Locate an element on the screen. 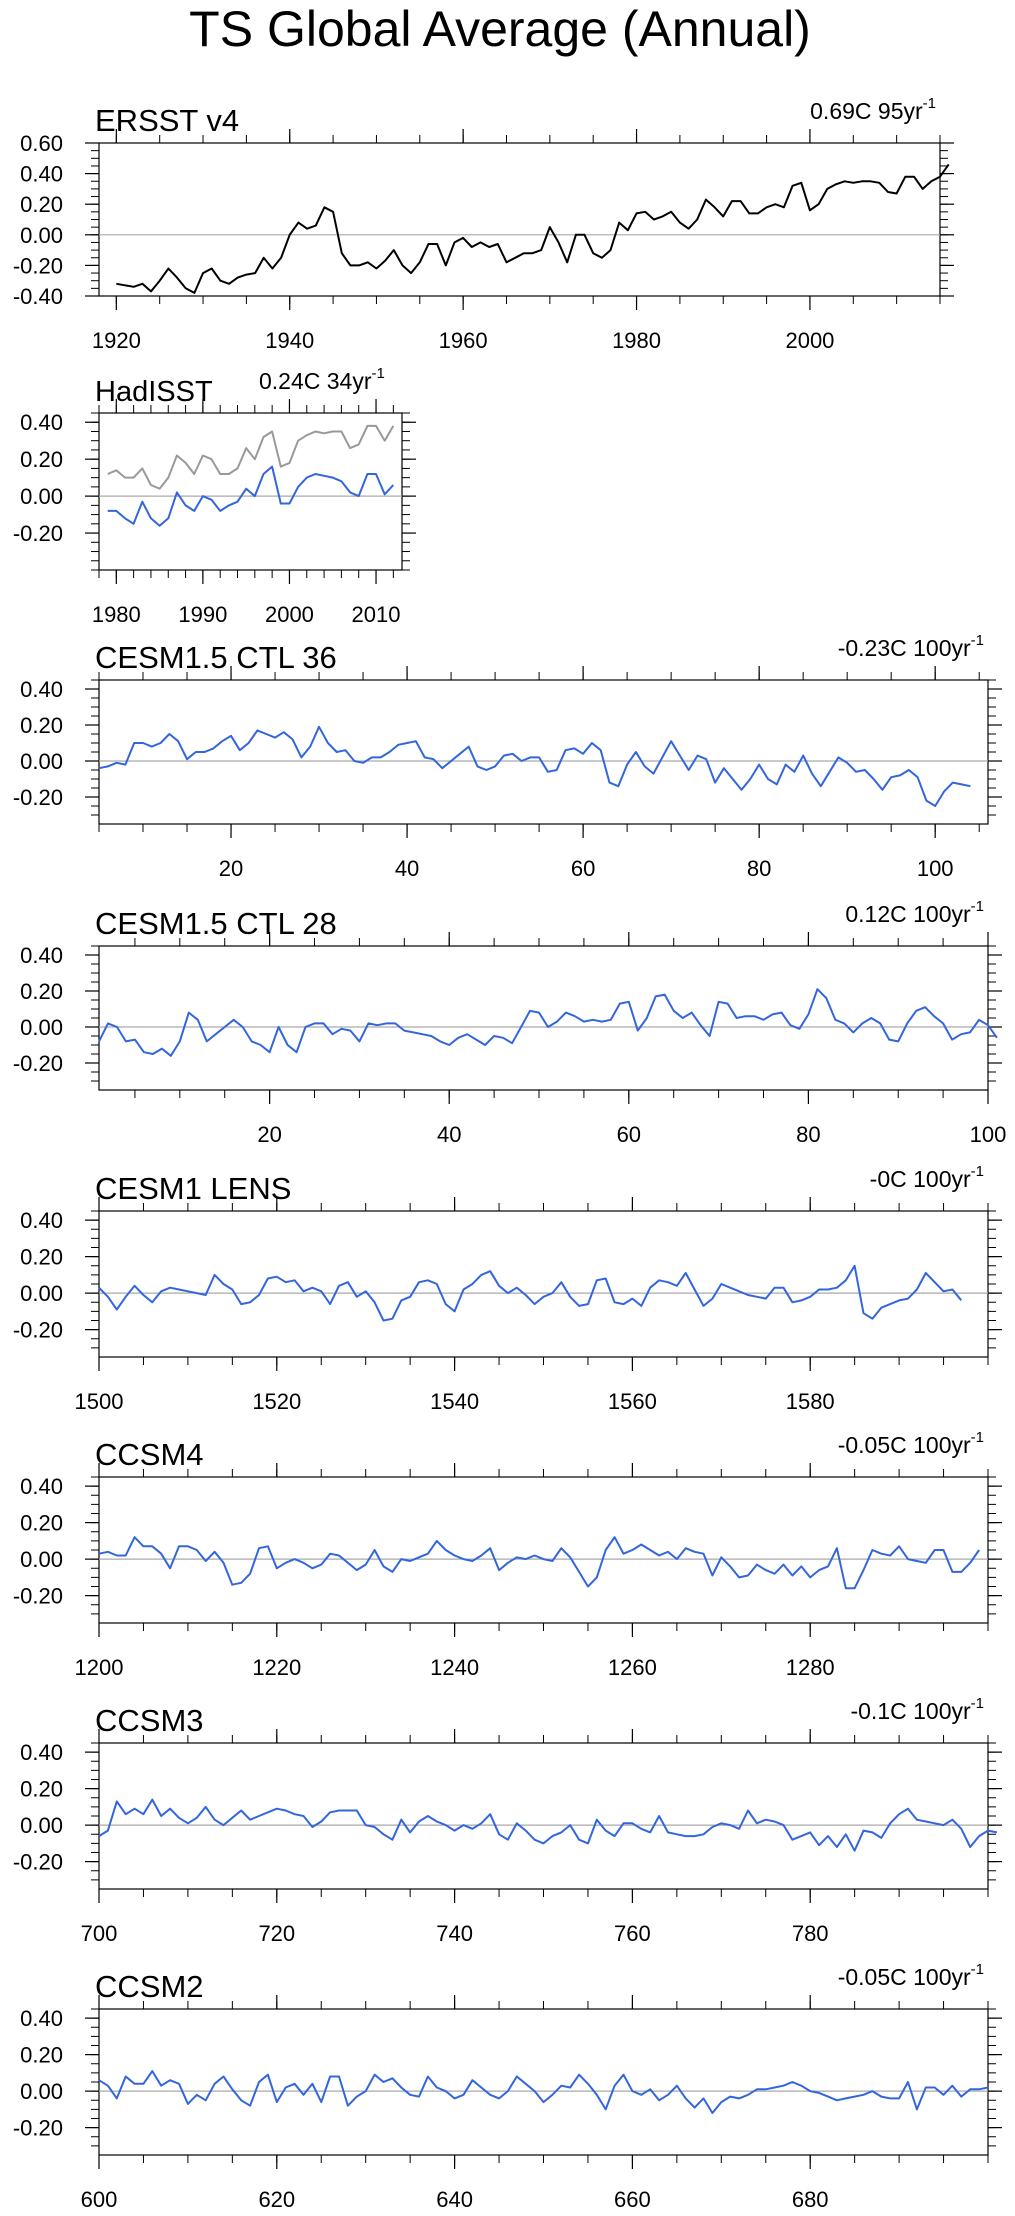 This screenshot has width=1015, height=2216. x-tick-label: 1540 is located at coordinates (454, 1401).